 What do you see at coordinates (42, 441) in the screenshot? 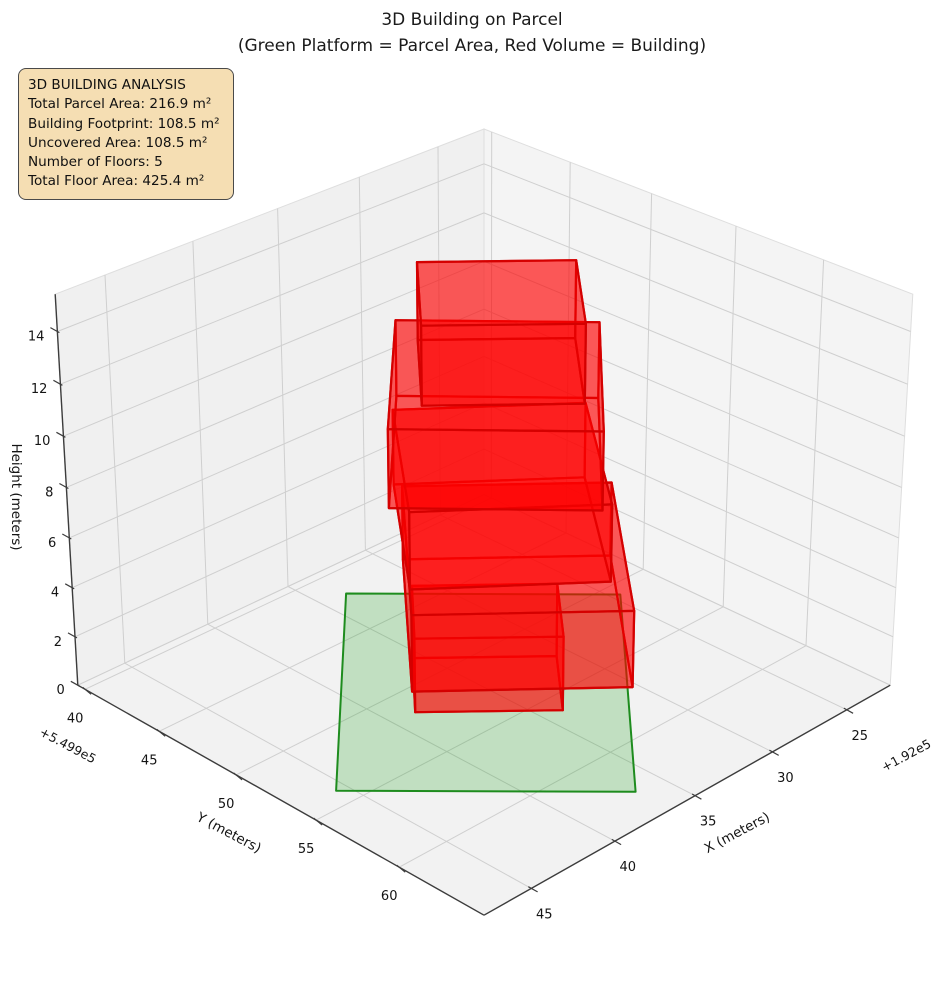
I see `z-tick-label: 10` at bounding box center [42, 441].